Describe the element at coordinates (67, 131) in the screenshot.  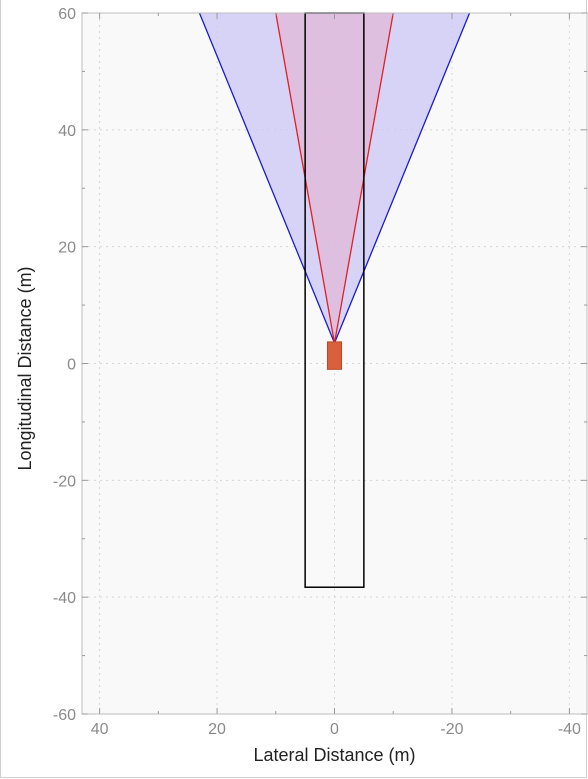
I see `y-tick-label: 40` at that location.